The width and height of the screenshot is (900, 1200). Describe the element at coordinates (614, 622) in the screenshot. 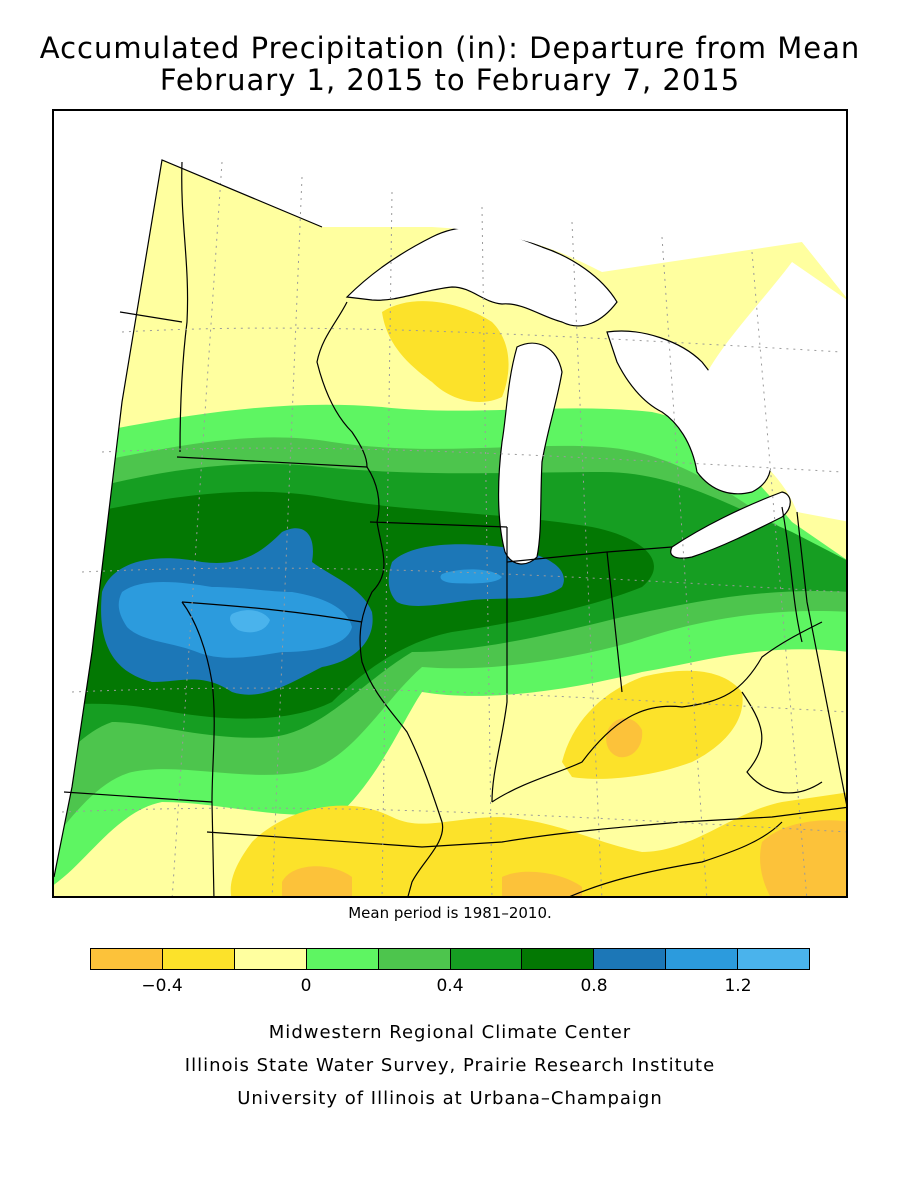

I see `indiana-ohio-border` at that location.